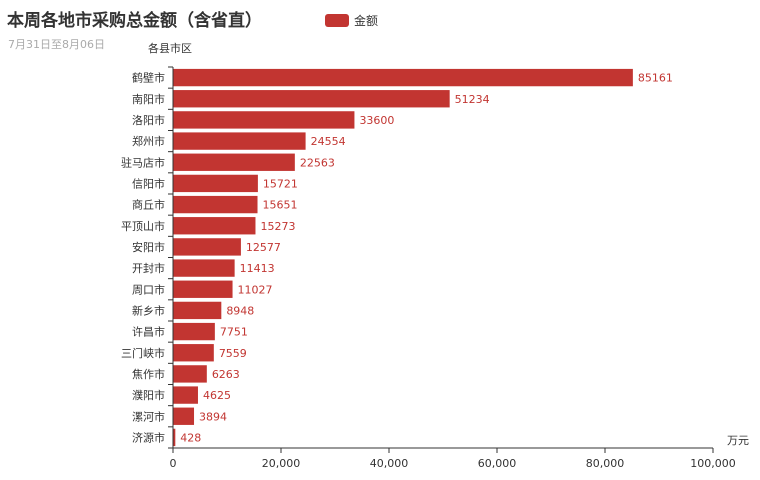 The image size is (760, 480). Describe the element at coordinates (148, 183) in the screenshot. I see `category-label: 信阳市` at that location.